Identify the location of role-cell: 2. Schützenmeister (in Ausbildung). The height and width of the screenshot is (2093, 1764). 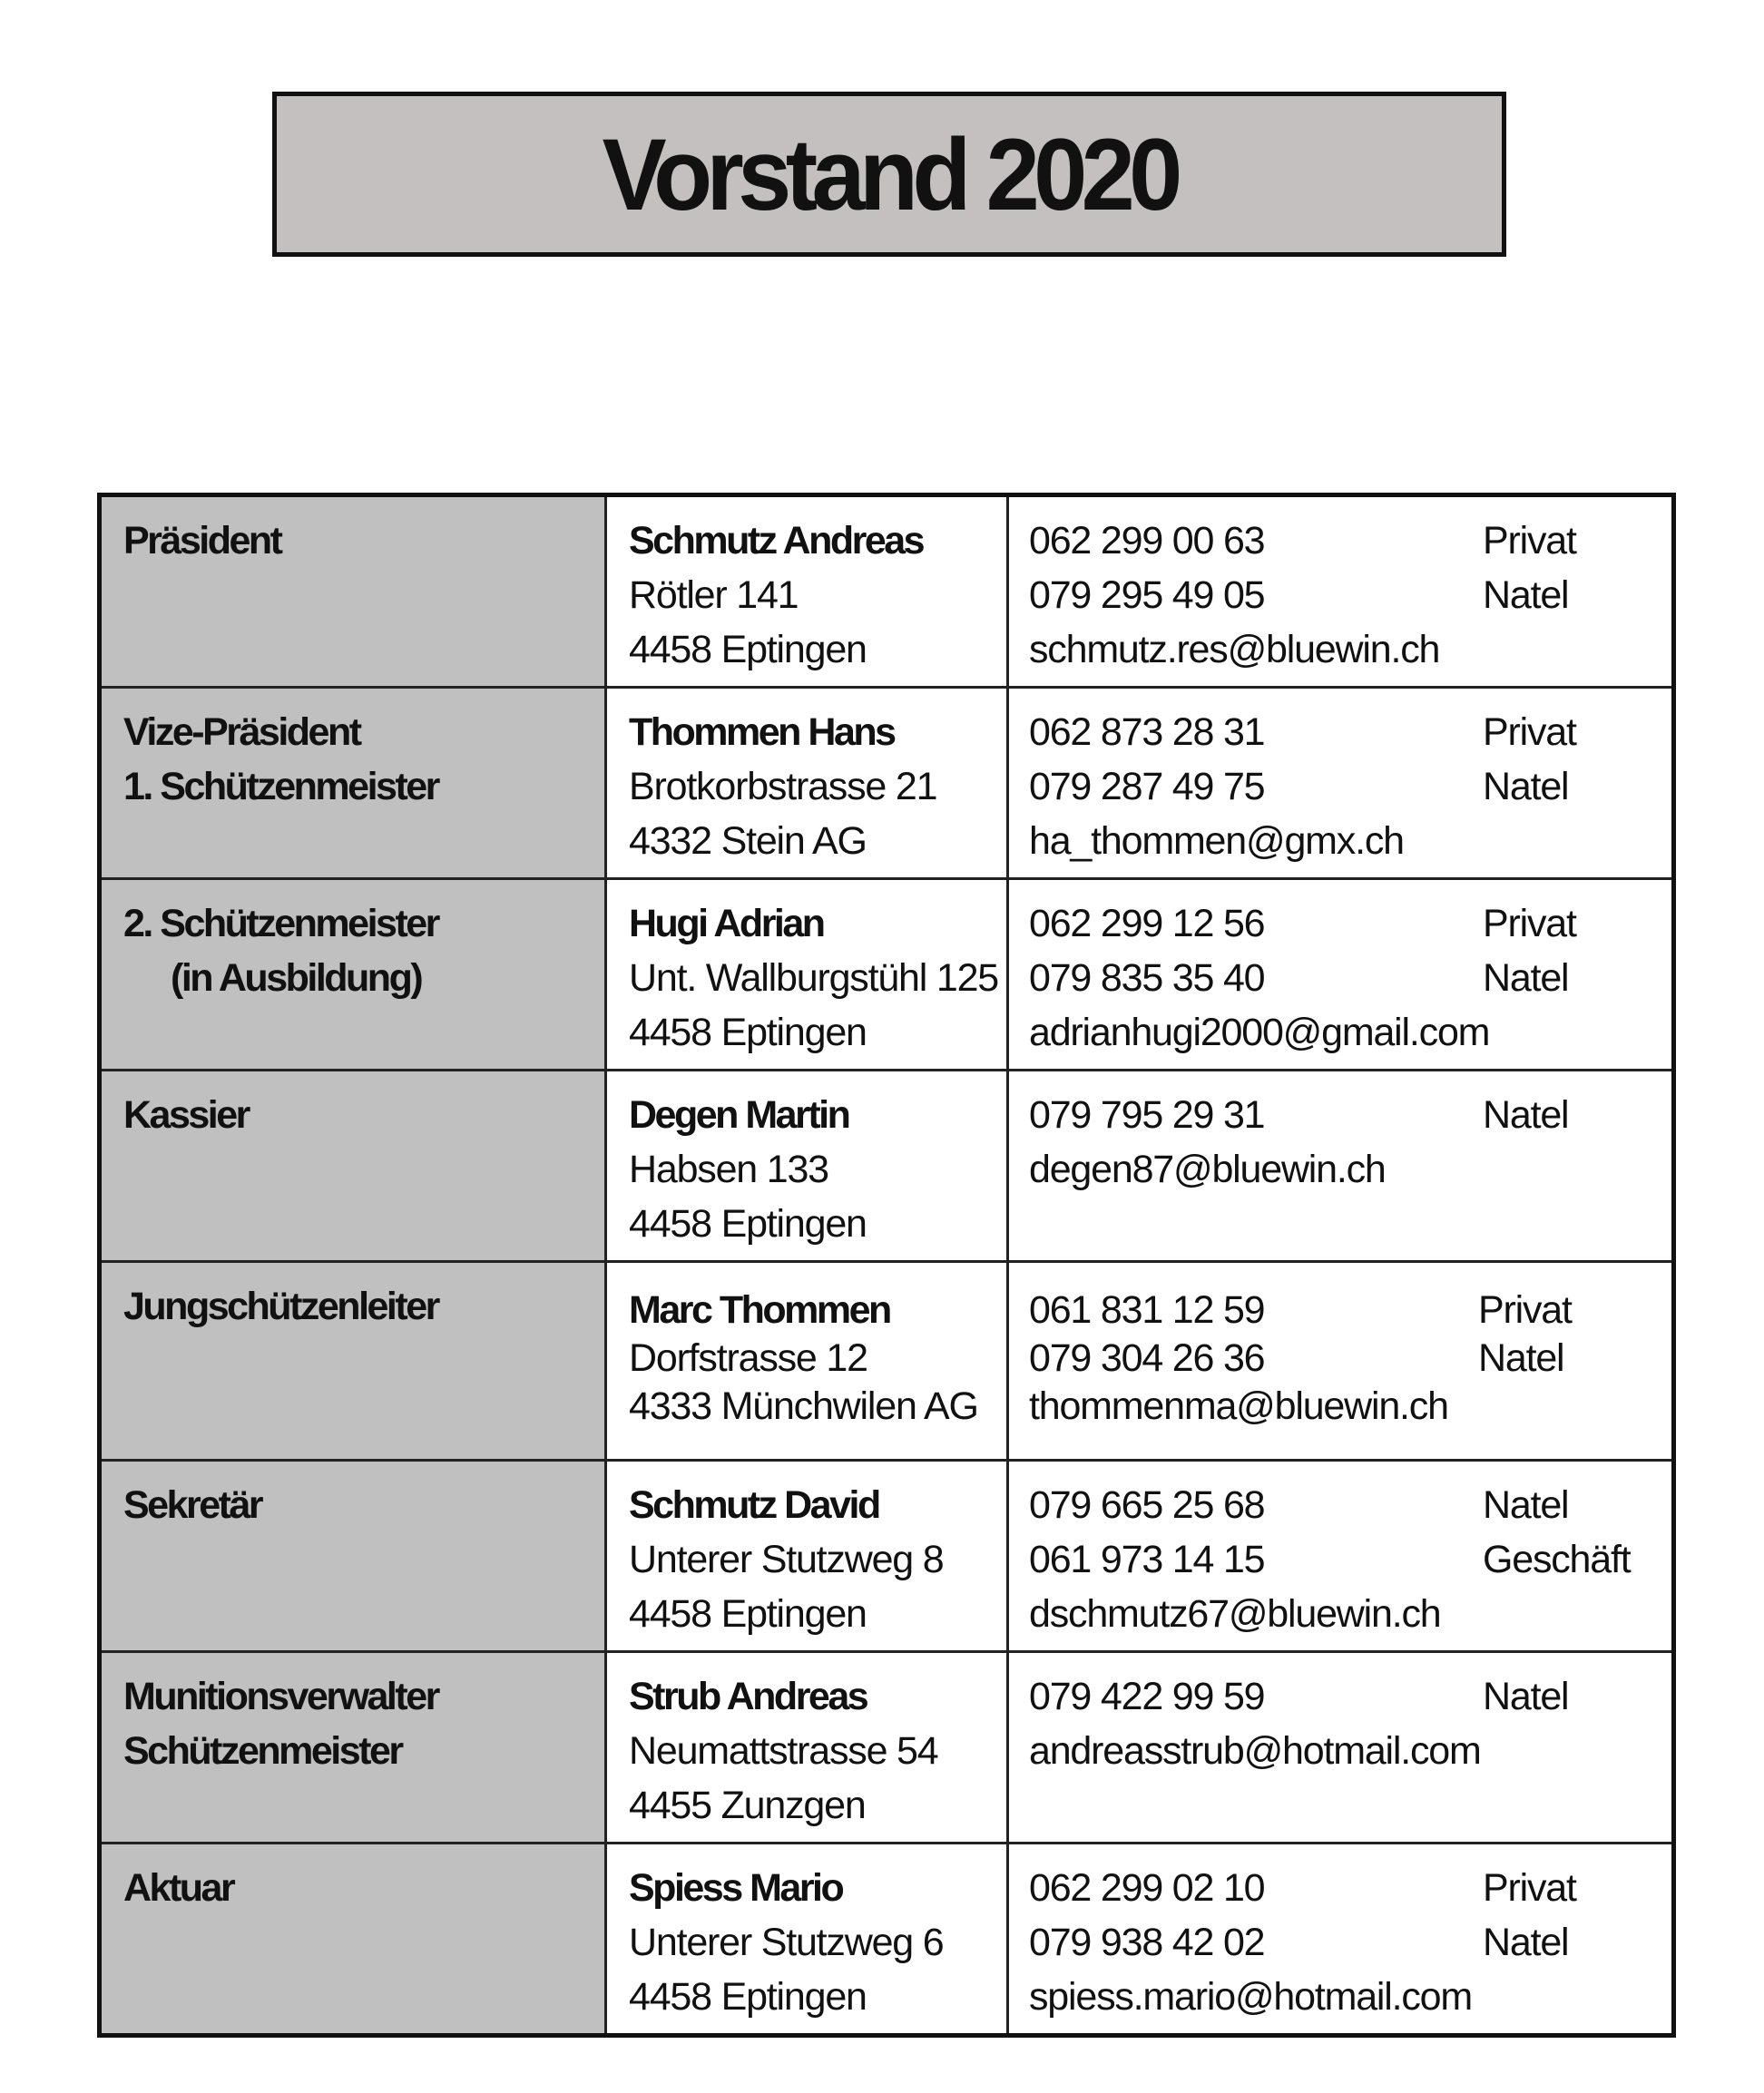
(353, 974).